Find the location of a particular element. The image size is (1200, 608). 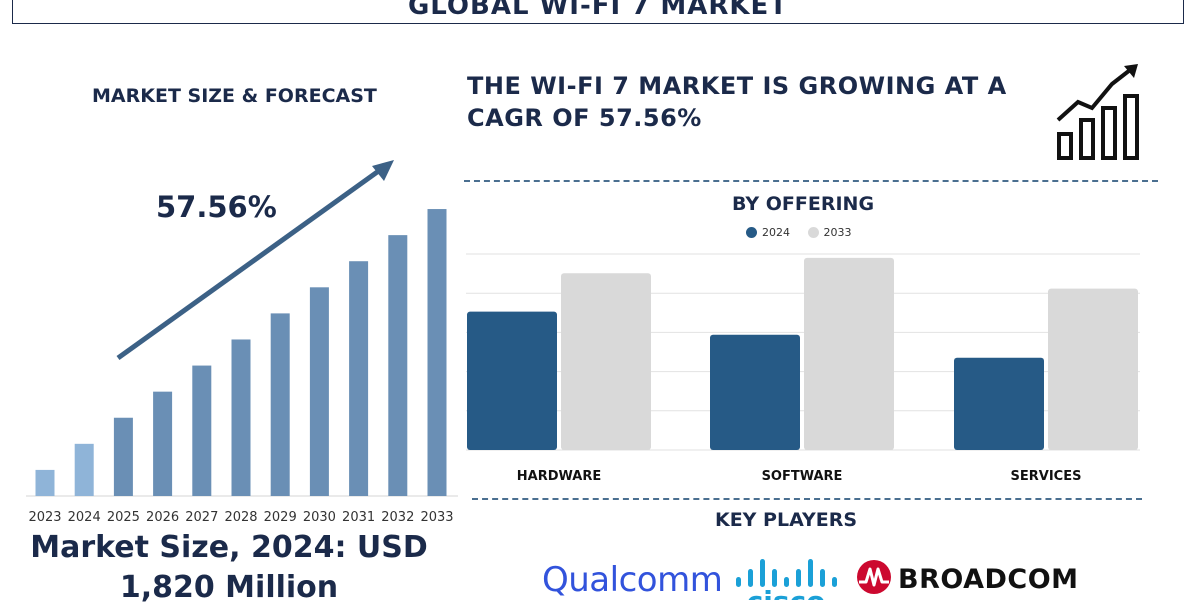

broadcom-pulse-icon is located at coordinates (874, 577).